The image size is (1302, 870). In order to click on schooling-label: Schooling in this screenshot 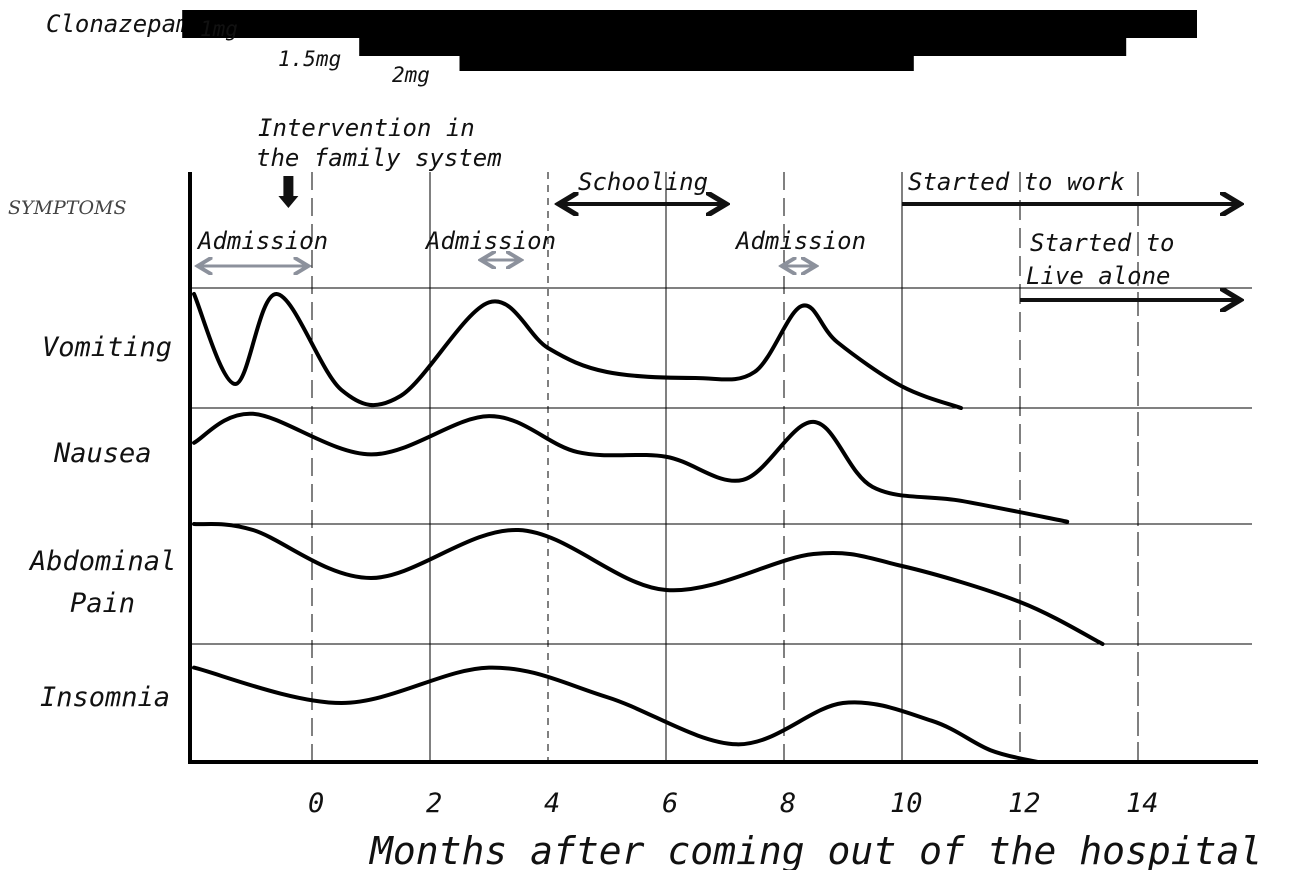, I will do `click(643, 182)`.